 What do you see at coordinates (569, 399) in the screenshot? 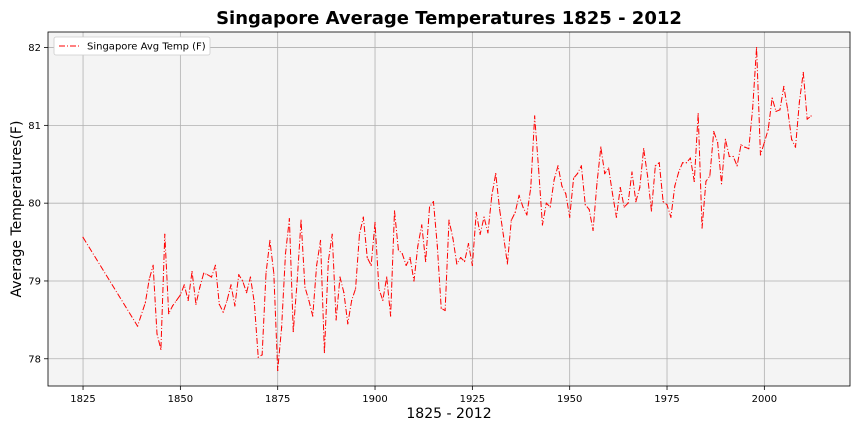
I see `x-tick-label: 1950` at bounding box center [569, 399].